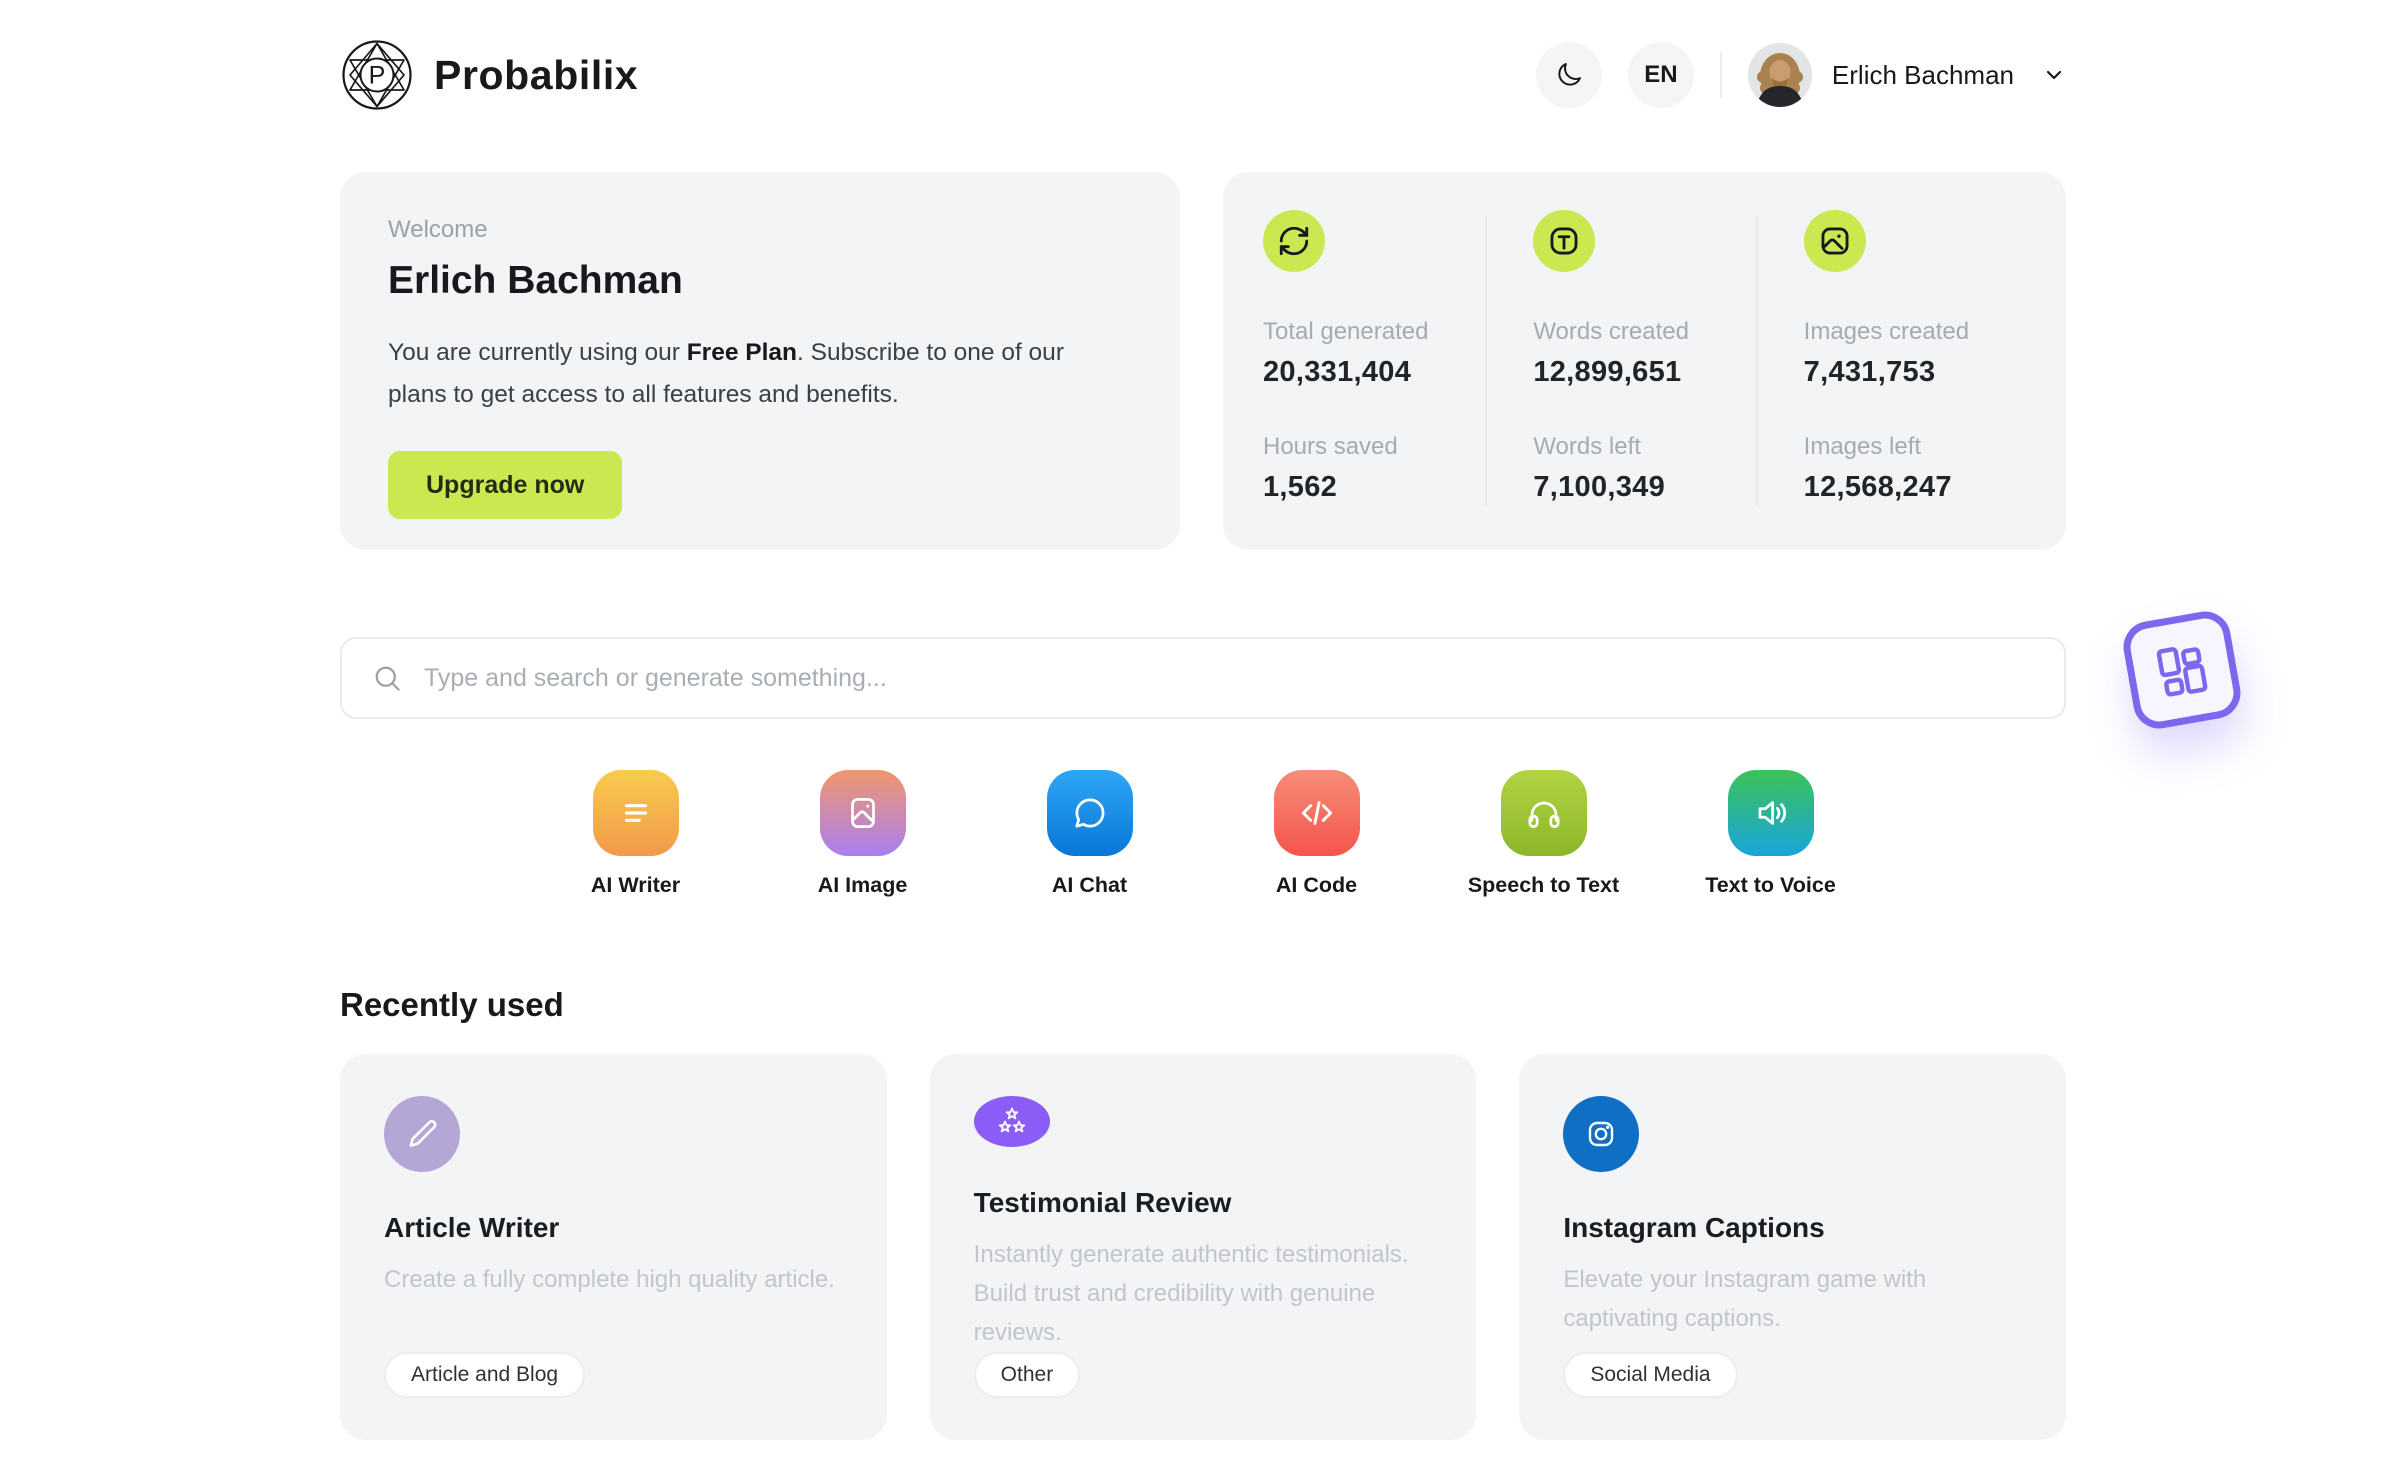  Describe the element at coordinates (1330, 446) in the screenshot. I see `stat-label: Hours saved` at that location.